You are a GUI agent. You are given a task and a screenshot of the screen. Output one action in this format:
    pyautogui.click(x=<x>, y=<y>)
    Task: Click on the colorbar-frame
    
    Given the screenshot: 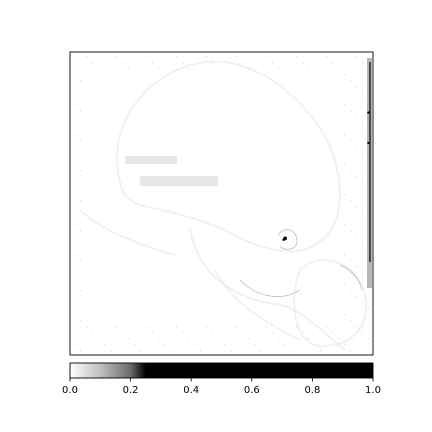 What is the action you would take?
    pyautogui.click(x=221, y=370)
    